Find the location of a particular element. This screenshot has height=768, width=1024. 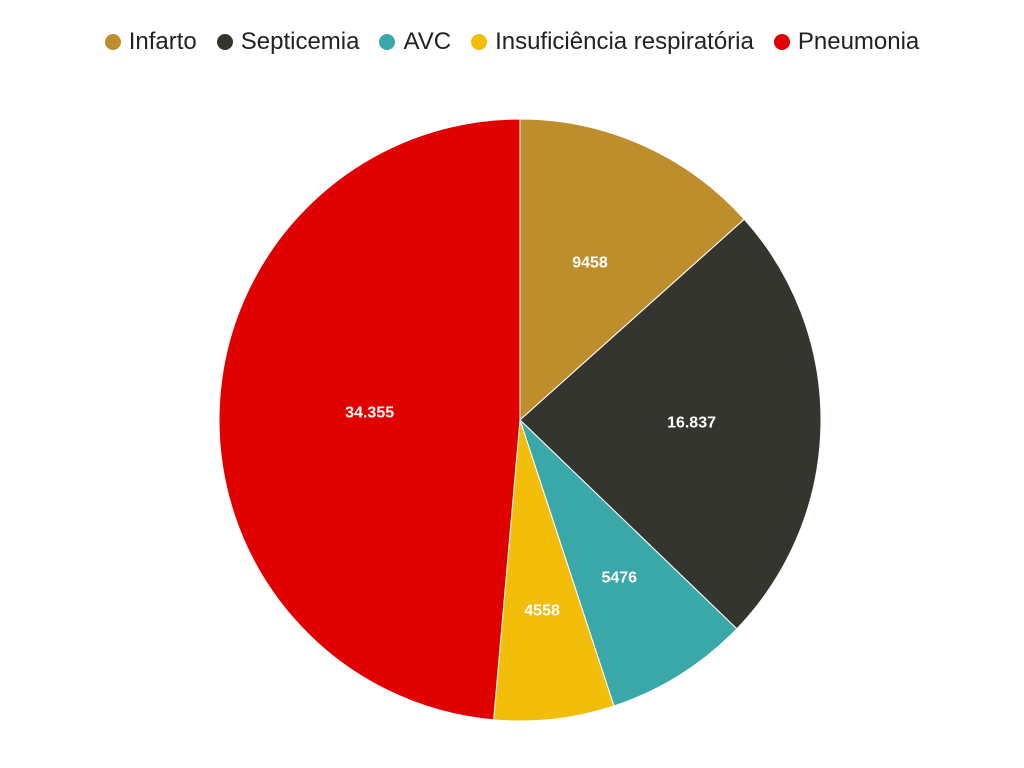

legend-item-insuficiencia-respiratoria: Insuficiência respiratória is located at coordinates (612, 42).